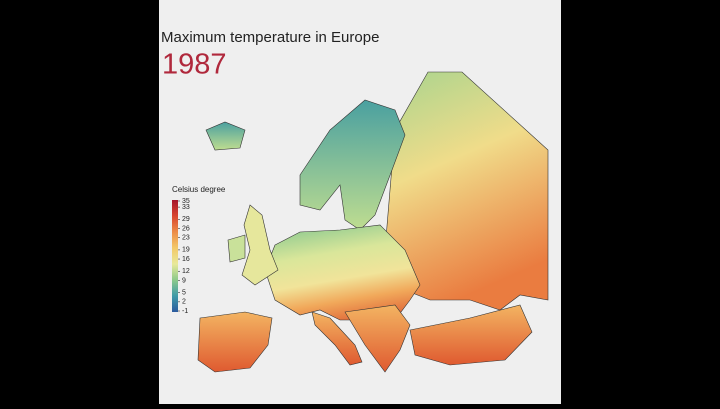 The height and width of the screenshot is (409, 720). What do you see at coordinates (186, 219) in the screenshot?
I see `legend-tick-label: 29` at bounding box center [186, 219].